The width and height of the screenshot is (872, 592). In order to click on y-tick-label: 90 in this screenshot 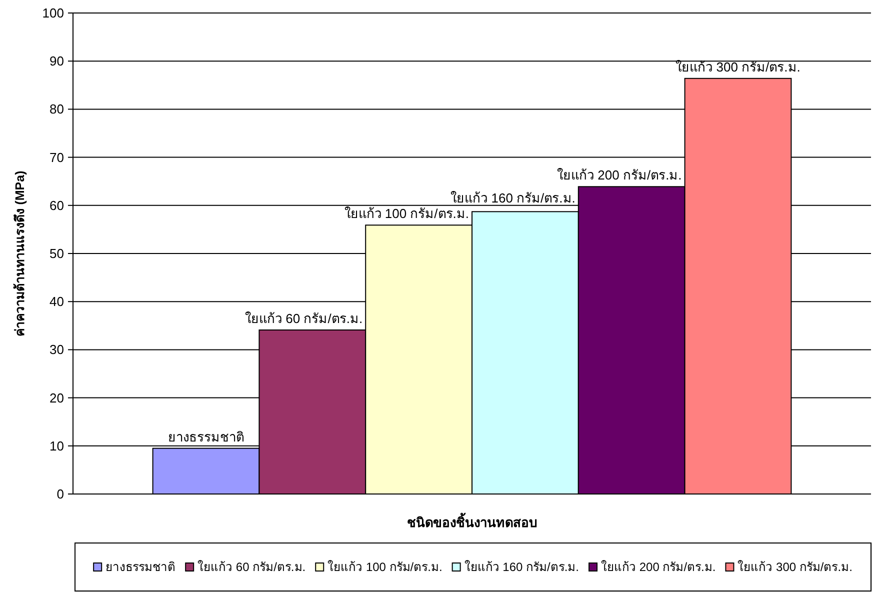, I will do `click(57, 61)`.